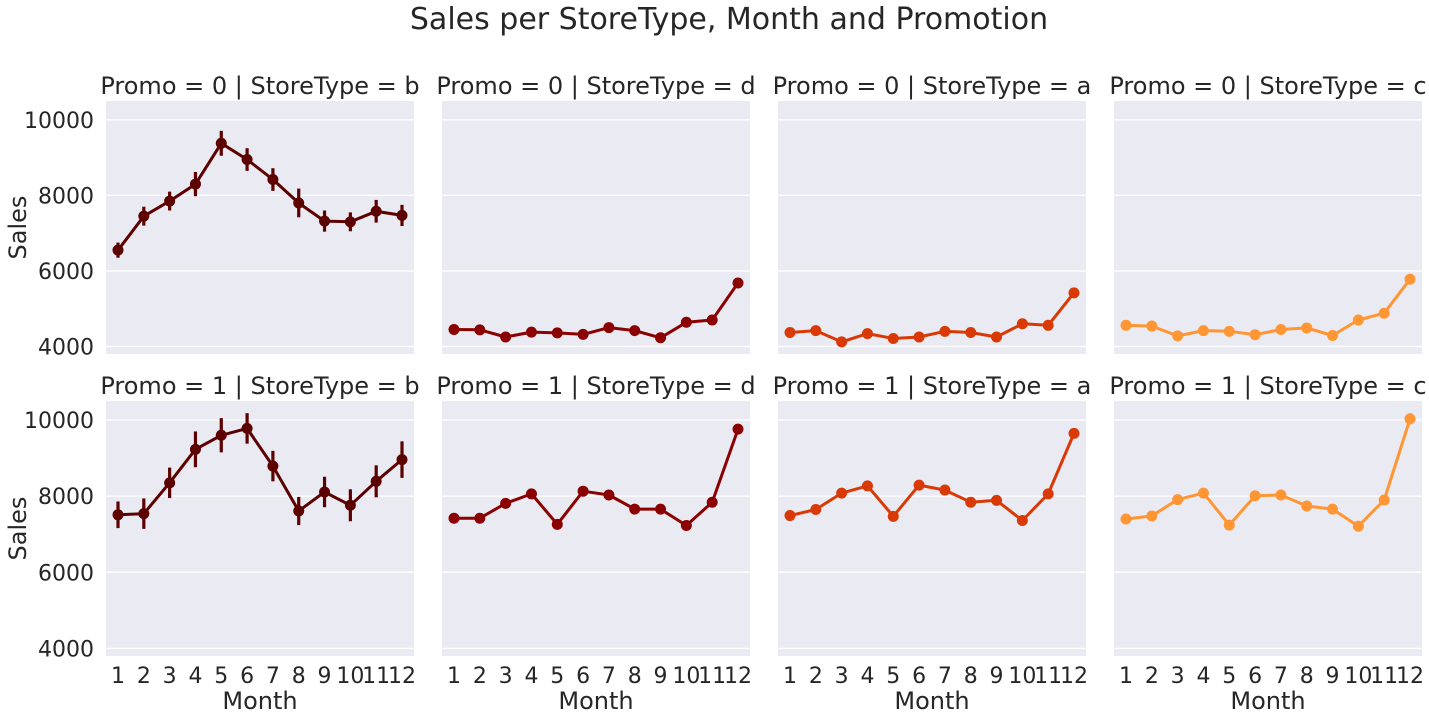 This screenshot has width=1429, height=721. Describe the element at coordinates (1268, 213) in the screenshot. I see `facet-panel: Promo = 0 | StoreType = c` at that location.